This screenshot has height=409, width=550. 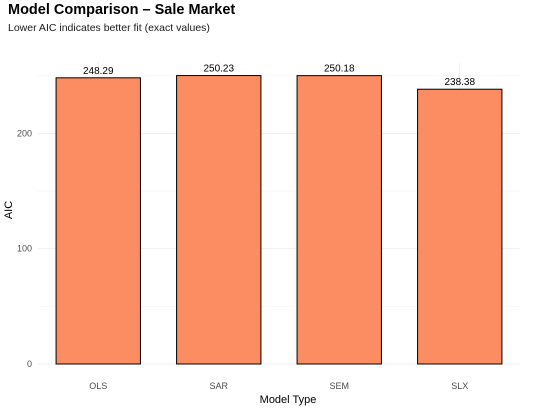 I want to click on y-axis-ticks: 0 100 200, so click(x=24, y=248).